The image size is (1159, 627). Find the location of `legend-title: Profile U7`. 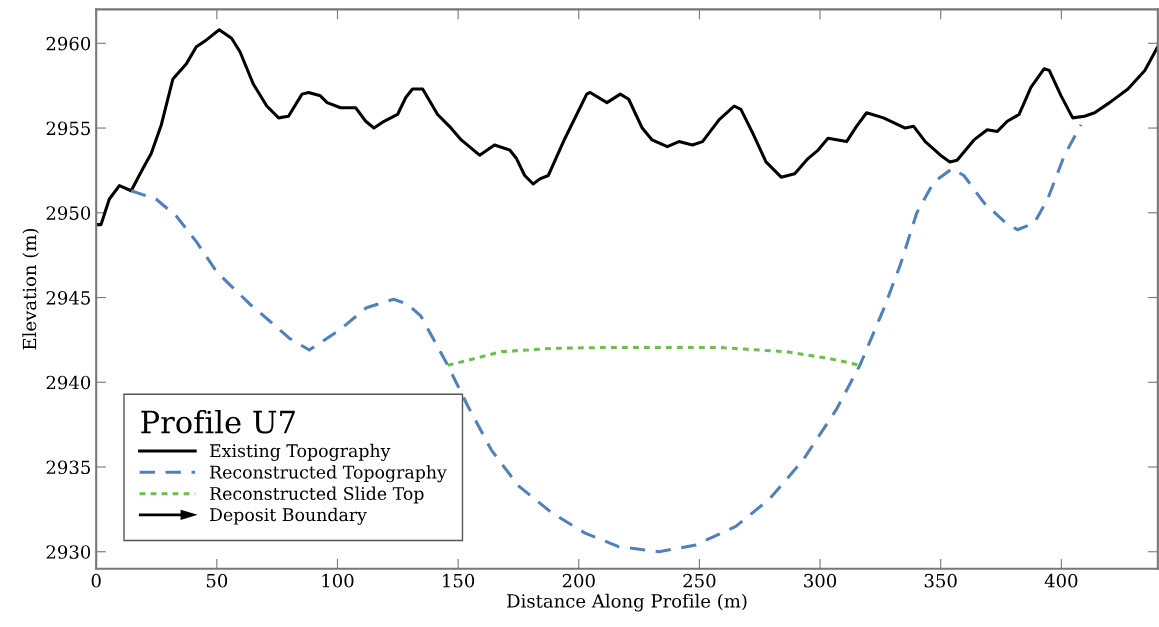

legend-title: Profile U7 is located at coordinates (218, 421).